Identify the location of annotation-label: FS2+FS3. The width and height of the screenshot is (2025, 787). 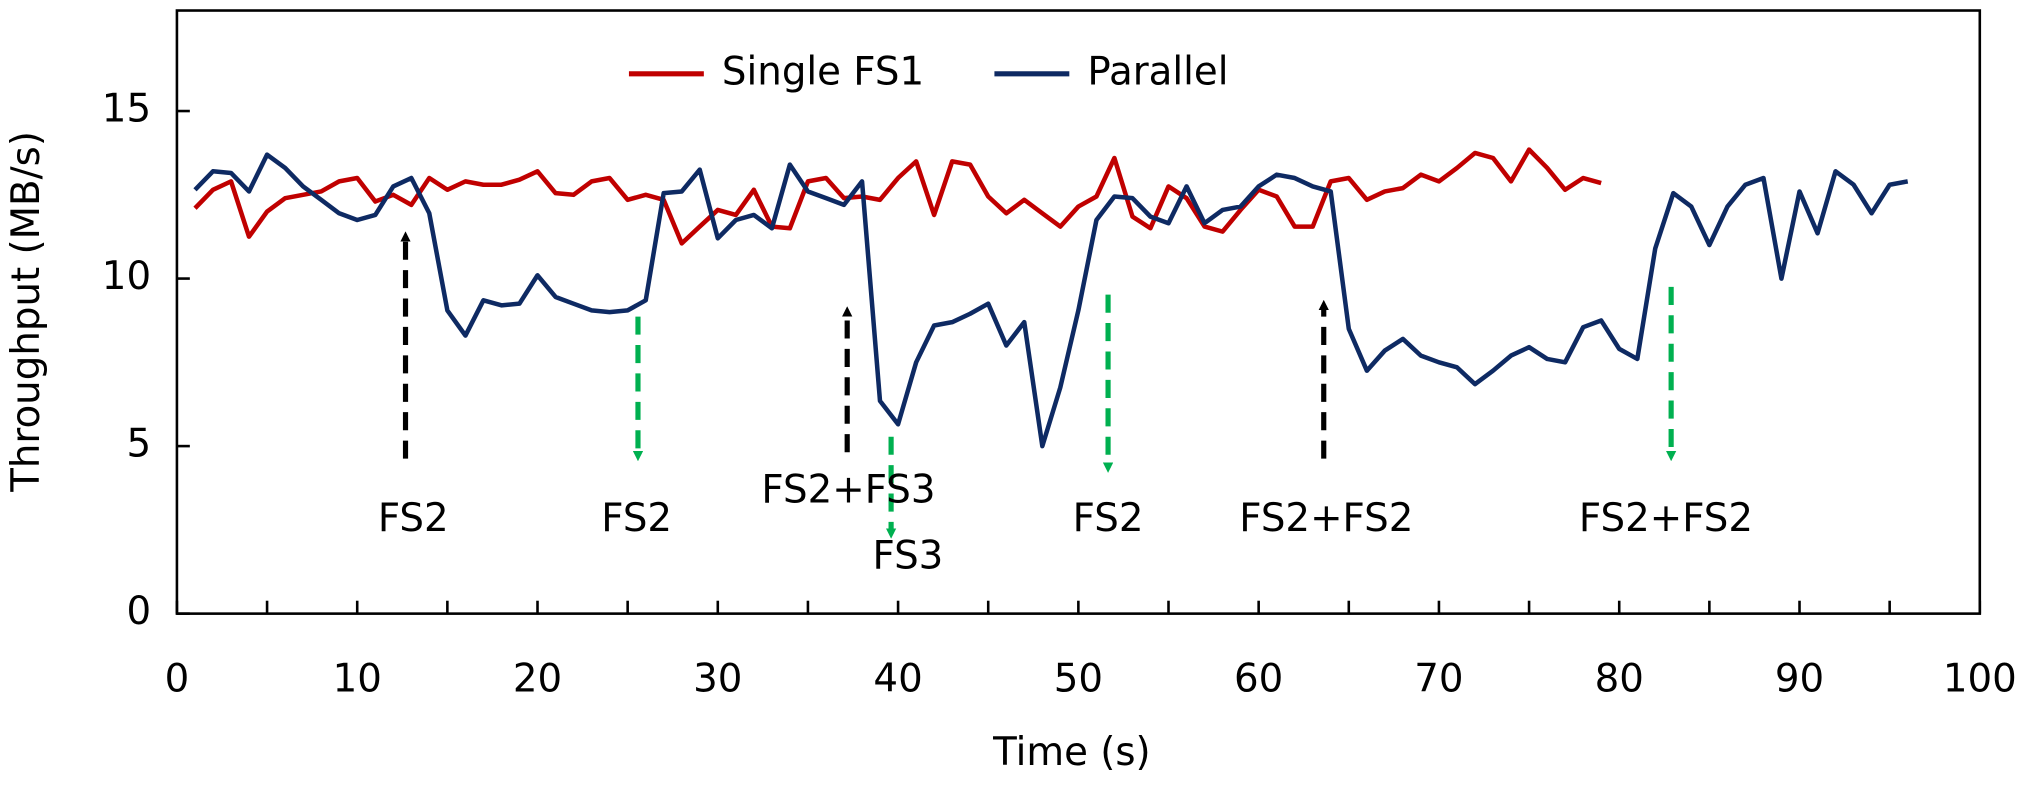
(848, 490).